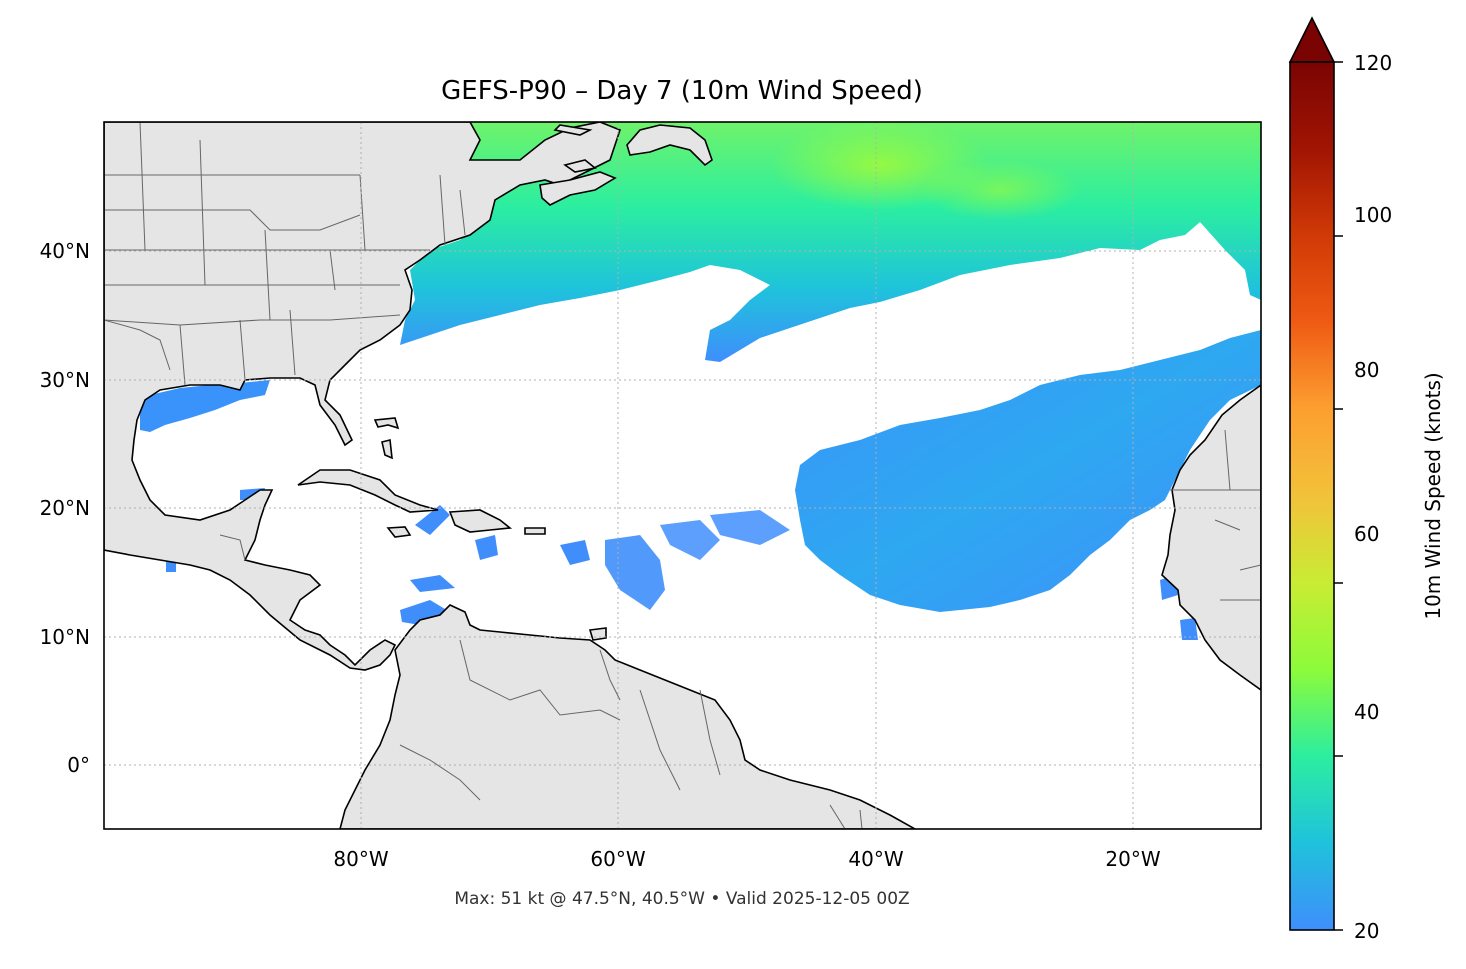 This screenshot has height=969, width=1466. What do you see at coordinates (1132, 859) in the screenshot?
I see `x-tick-20w: 20°W` at bounding box center [1132, 859].